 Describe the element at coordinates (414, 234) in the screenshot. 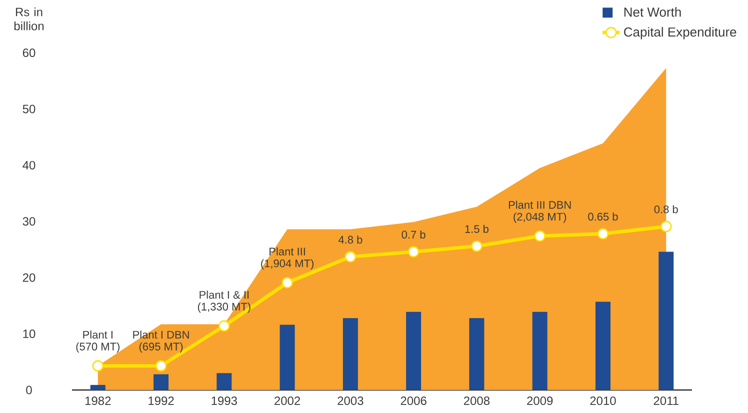

I see `annotation: 0.7 b` at that location.